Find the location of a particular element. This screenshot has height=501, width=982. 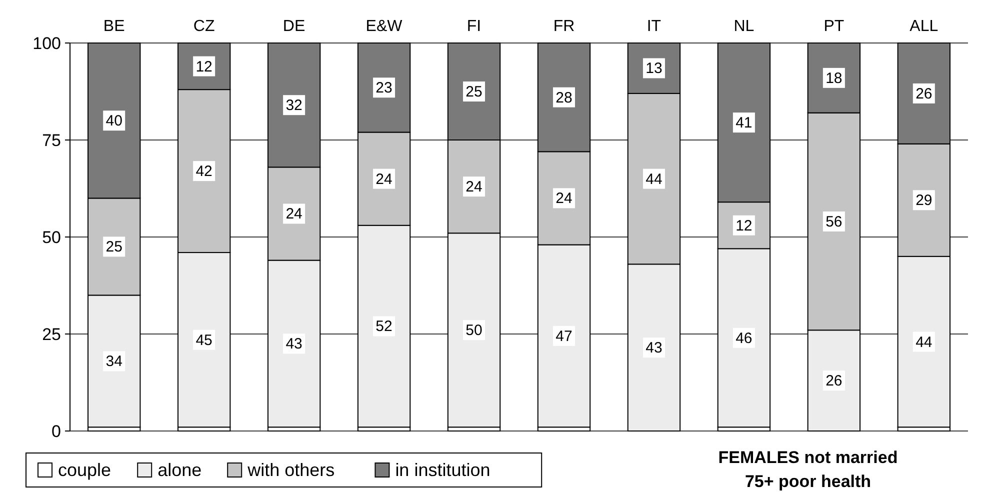

y-tick-label: 100 is located at coordinates (46, 43).